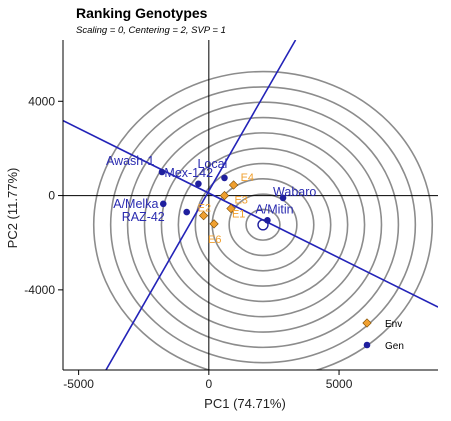  I want to click on gen-label: A/Melka, so click(135, 204).